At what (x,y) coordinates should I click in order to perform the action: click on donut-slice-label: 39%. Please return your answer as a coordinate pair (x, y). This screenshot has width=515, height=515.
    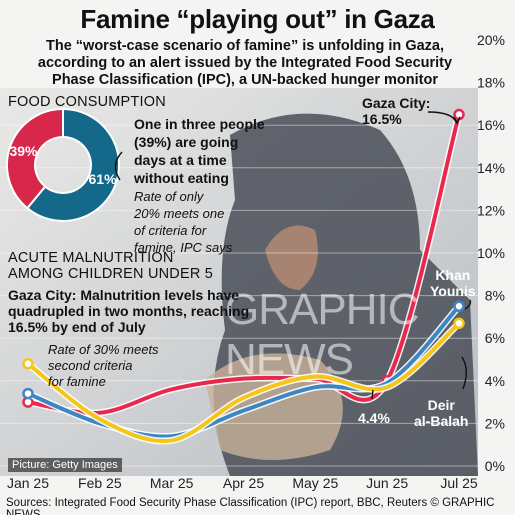
    Looking at the image, I should click on (23, 151).